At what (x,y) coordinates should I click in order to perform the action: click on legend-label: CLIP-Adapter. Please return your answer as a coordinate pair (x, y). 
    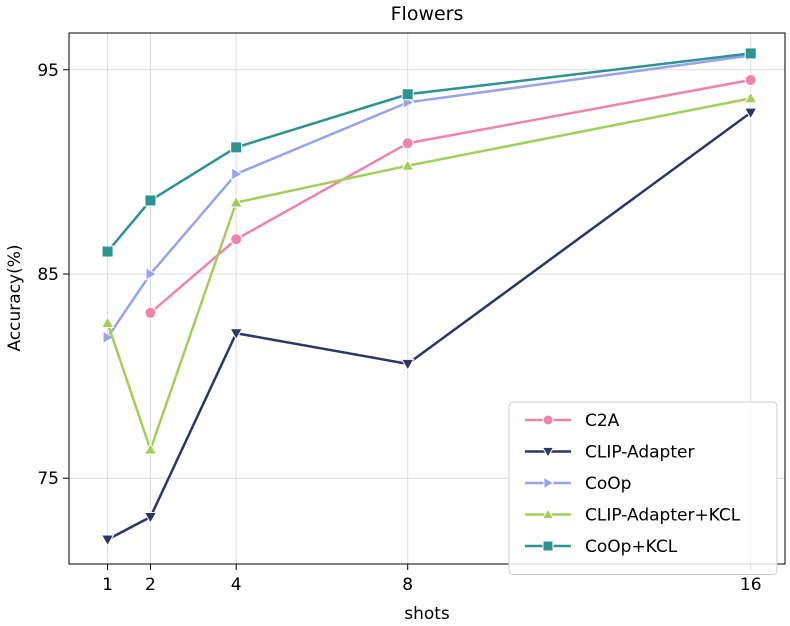
    Looking at the image, I should click on (639, 453).